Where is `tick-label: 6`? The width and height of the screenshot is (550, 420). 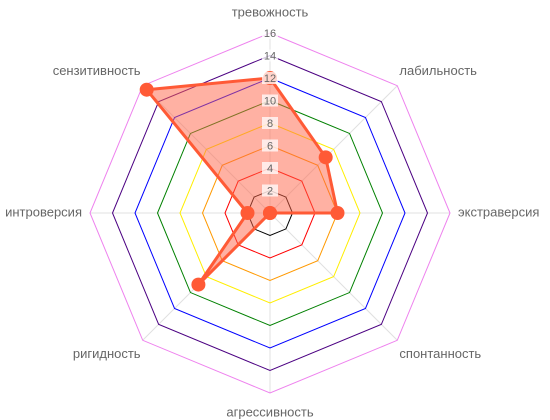
tick-label: 6 is located at coordinates (270, 146).